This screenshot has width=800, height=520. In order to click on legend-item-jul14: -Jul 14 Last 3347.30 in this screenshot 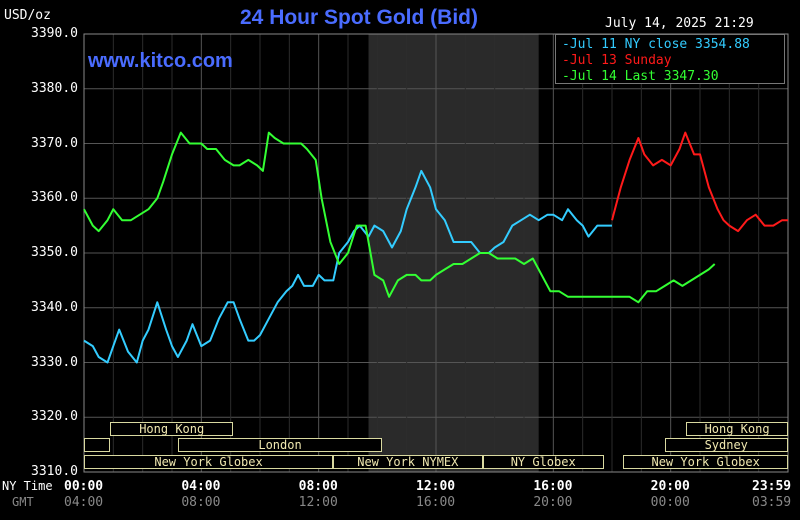, I will do `click(640, 76)`.